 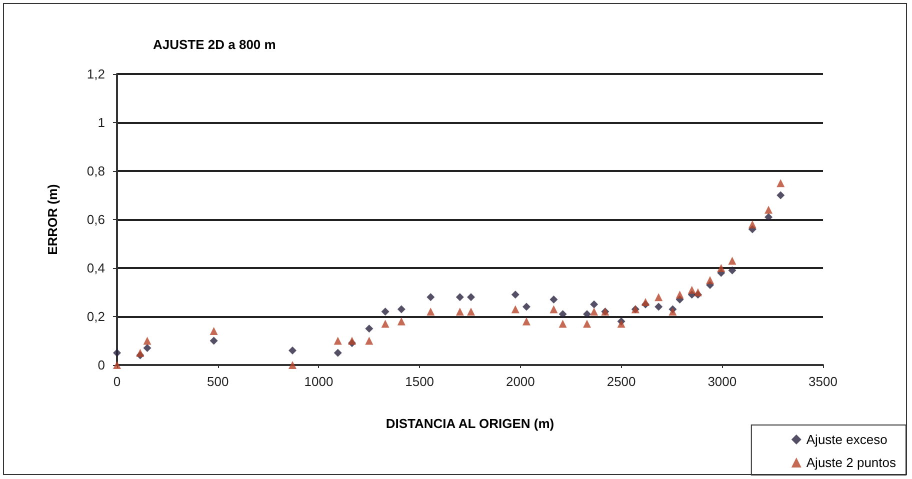 What do you see at coordinates (95, 171) in the screenshot?
I see `y-tick-label: 0,8` at bounding box center [95, 171].